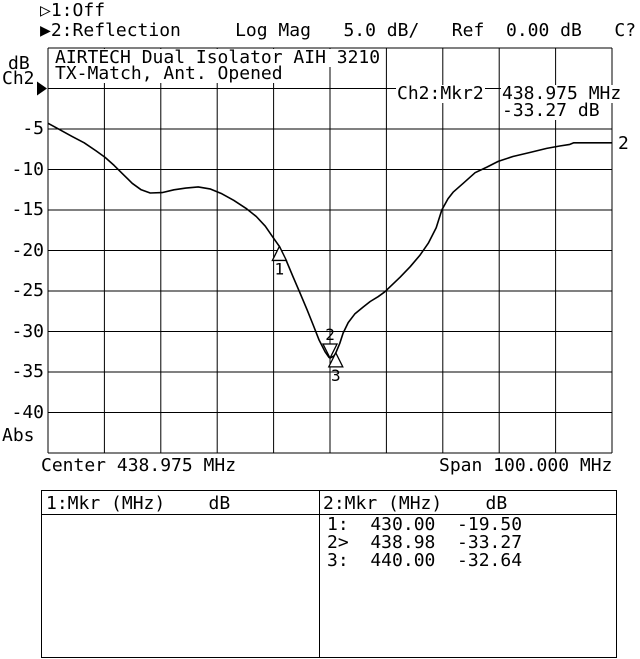  What do you see at coordinates (623, 143) in the screenshot?
I see `trace-number-label: 2` at bounding box center [623, 143].